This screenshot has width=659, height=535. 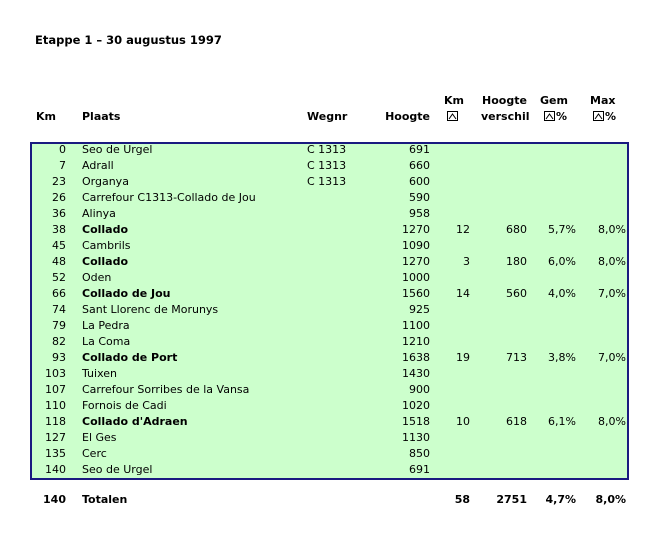 What do you see at coordinates (106, 245) in the screenshot?
I see `cell-plaats: Cambrils` at bounding box center [106, 245].